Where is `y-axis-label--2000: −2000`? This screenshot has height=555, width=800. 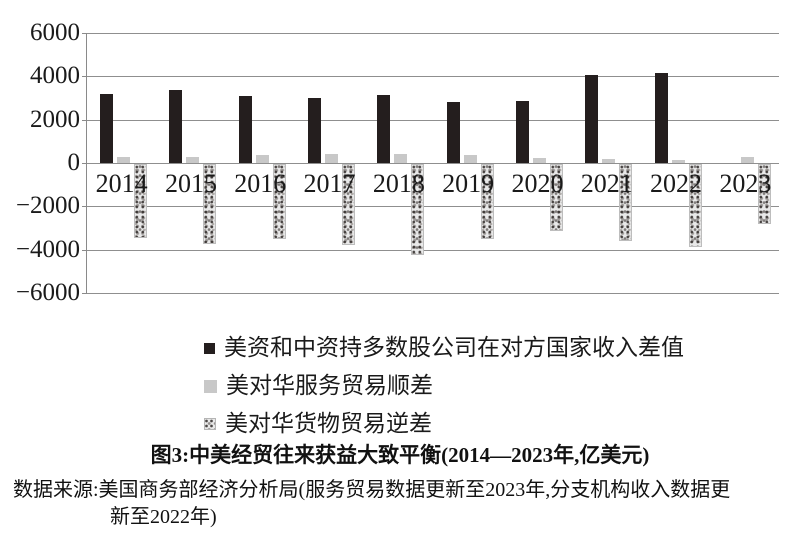 y-axis-label--2000: −2000 is located at coordinates (47, 206).